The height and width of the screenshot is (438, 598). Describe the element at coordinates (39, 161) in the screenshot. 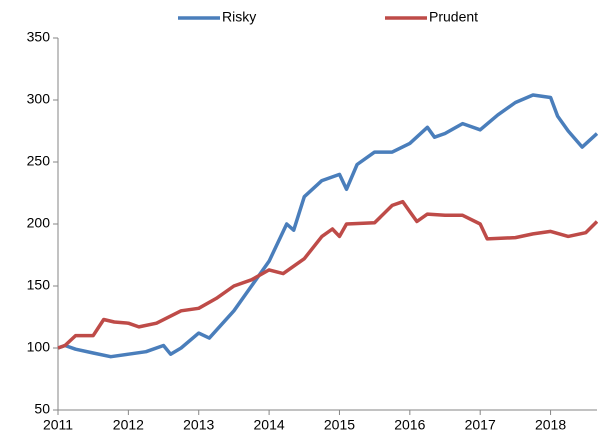

I see `y-tick-label: 250` at that location.